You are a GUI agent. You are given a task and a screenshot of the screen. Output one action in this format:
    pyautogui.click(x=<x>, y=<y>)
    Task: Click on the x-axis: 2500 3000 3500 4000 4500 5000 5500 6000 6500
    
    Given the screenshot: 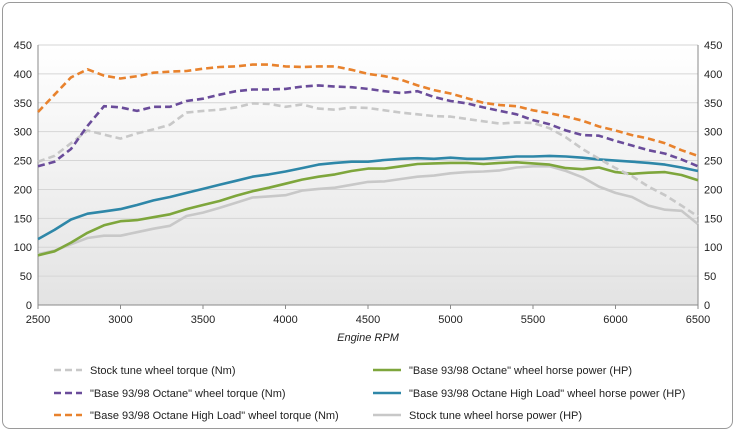 What is the action you would take?
    pyautogui.click(x=368, y=315)
    